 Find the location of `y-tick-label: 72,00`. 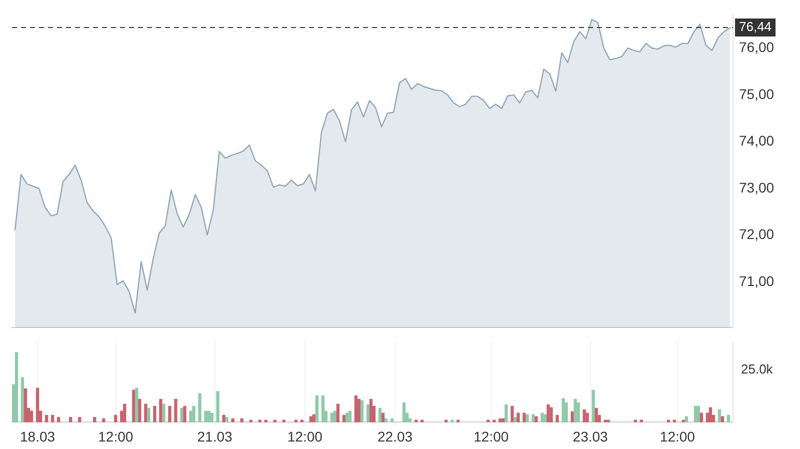

y-tick-label: 72,00 is located at coordinates (756, 234).